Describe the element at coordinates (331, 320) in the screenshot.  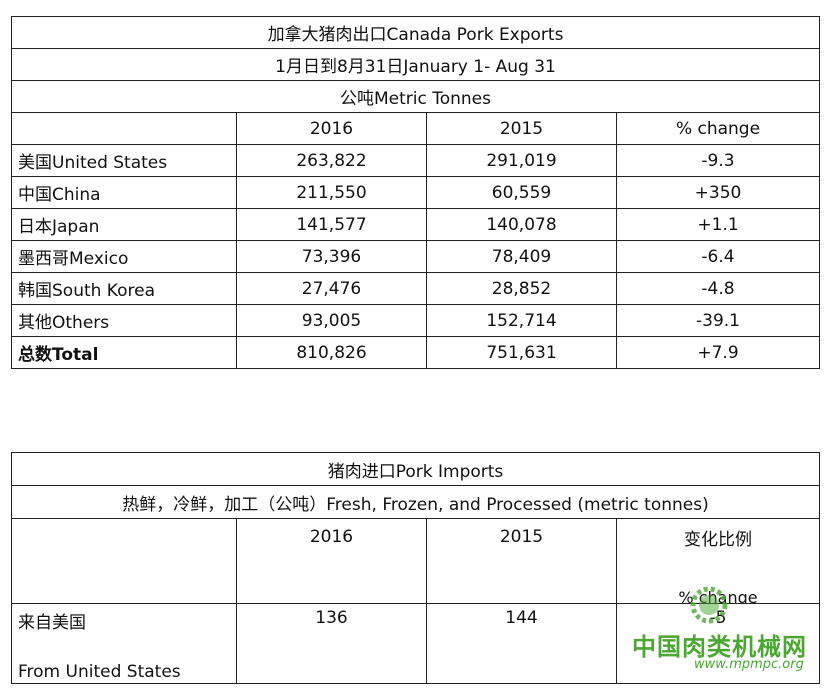
I see `value-2016-cell: 93,005` at that location.